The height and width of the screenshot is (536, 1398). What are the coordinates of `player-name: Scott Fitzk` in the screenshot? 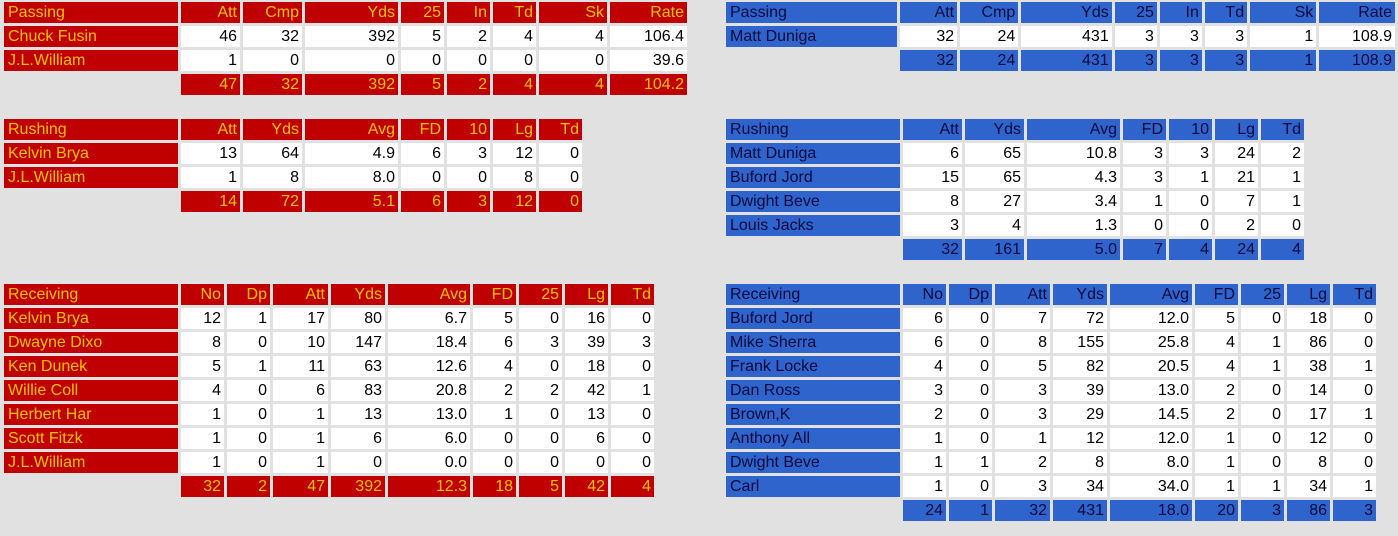 It's located at (91, 438).